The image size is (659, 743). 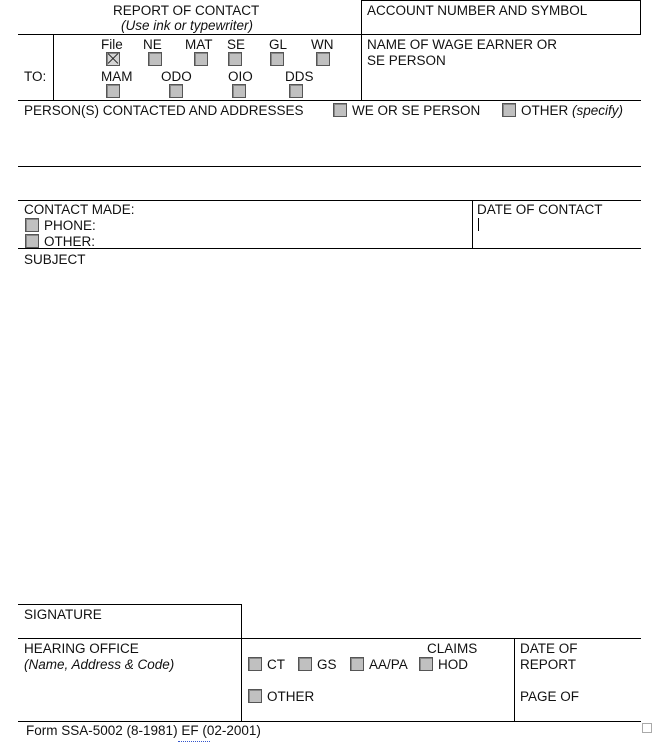 I want to click on to-option-label: GL, so click(x=278, y=44).